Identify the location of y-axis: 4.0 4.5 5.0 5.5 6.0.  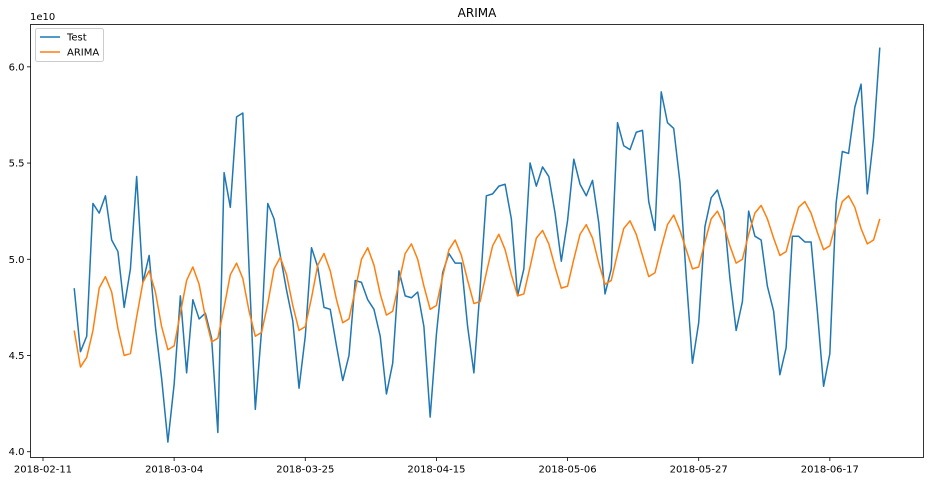
(20, 260).